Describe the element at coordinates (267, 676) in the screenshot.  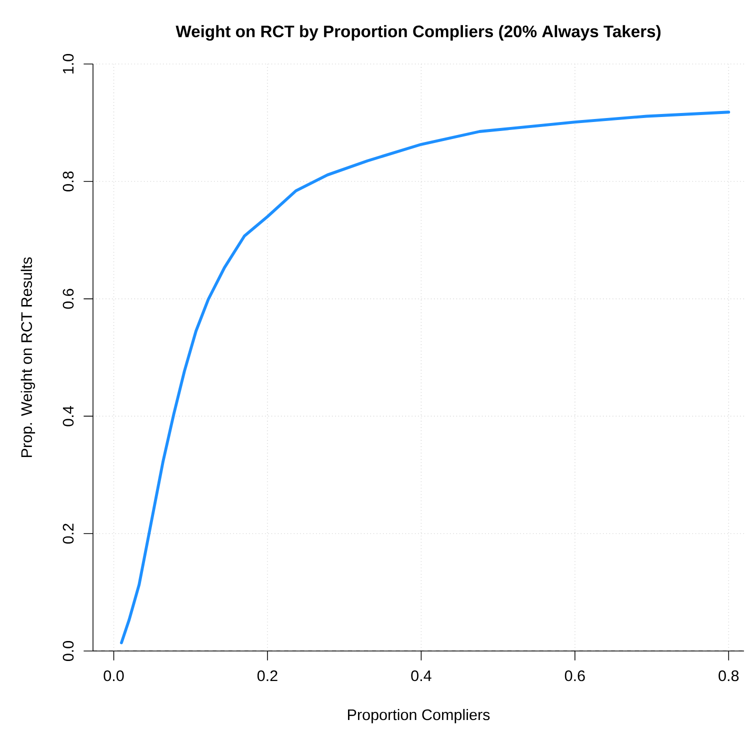
I see `x-tick-label: 0.2` at that location.